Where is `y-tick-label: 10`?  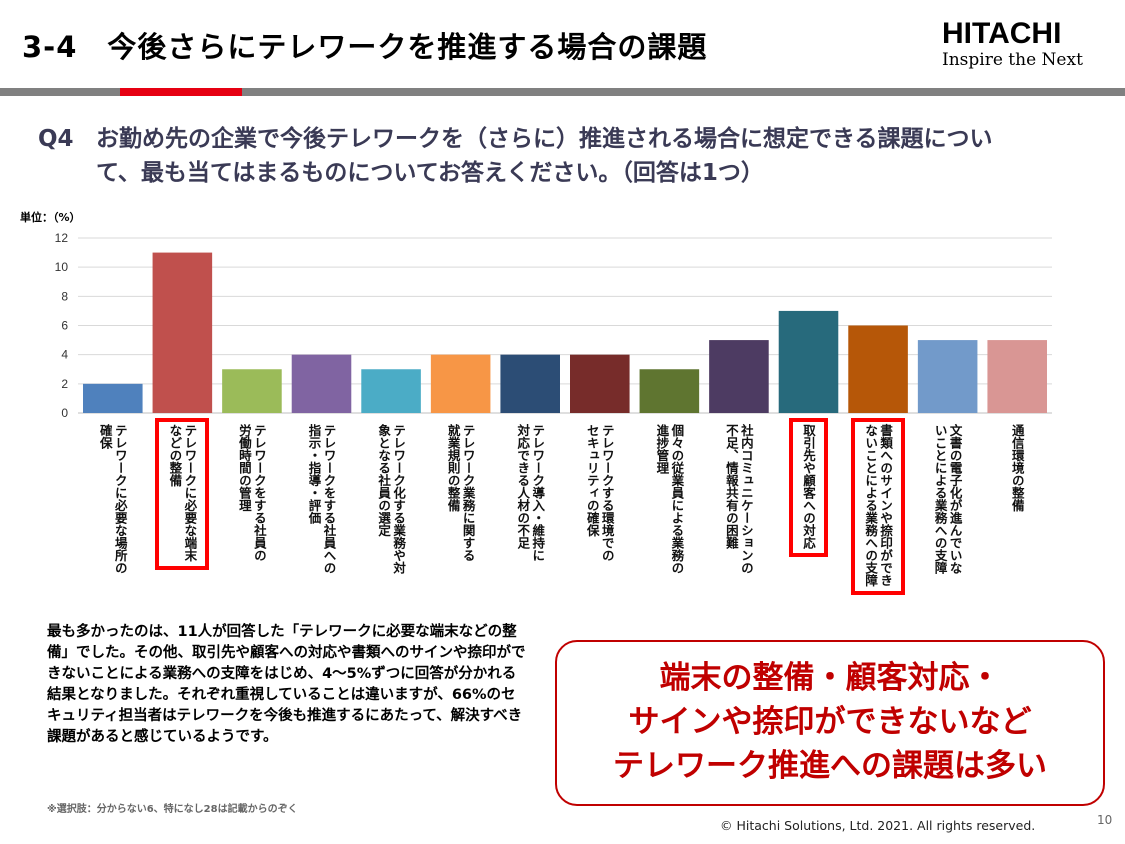 y-tick-label: 10 is located at coordinates (62, 267).